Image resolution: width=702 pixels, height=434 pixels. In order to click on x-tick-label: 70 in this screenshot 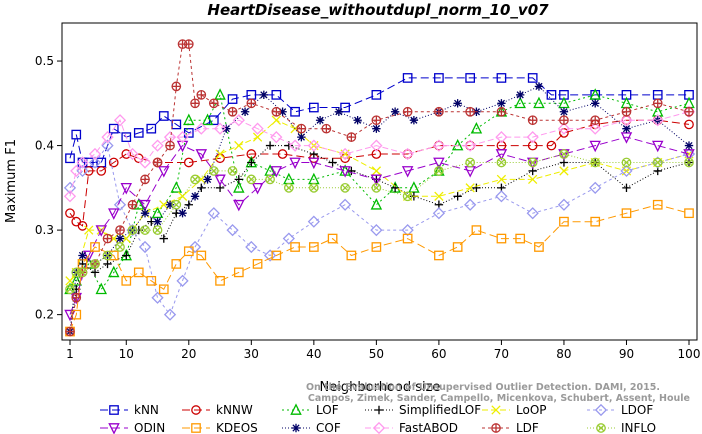, I will do `click(501, 354)`.